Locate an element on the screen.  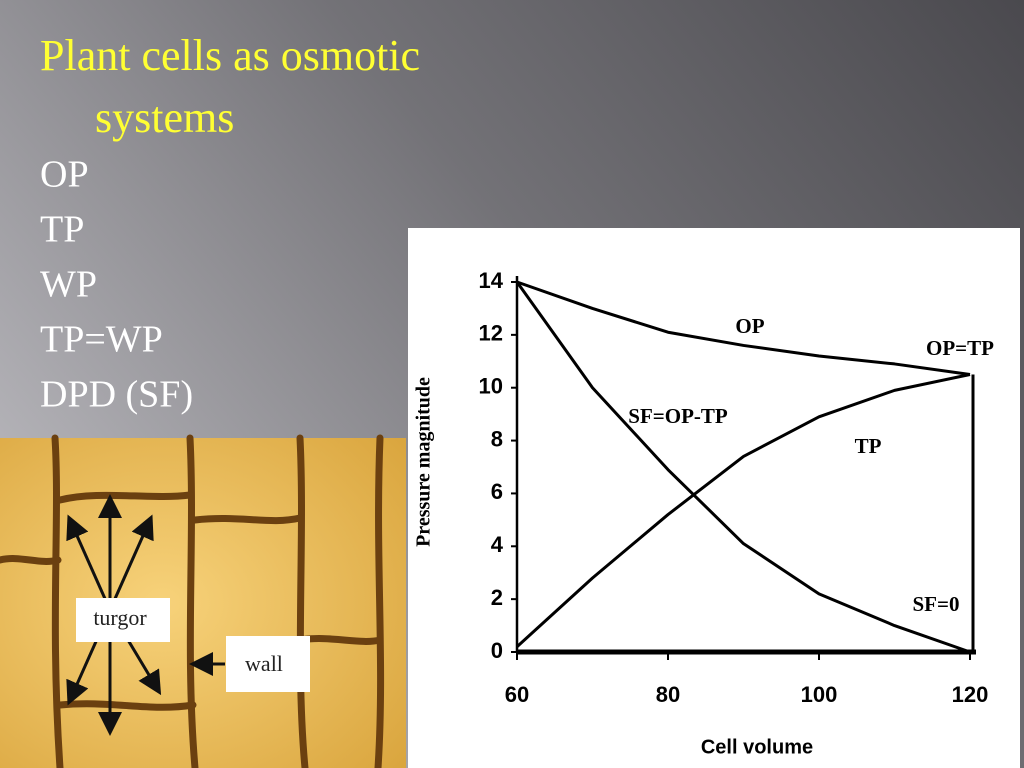
bullet: OP is located at coordinates (64, 175).